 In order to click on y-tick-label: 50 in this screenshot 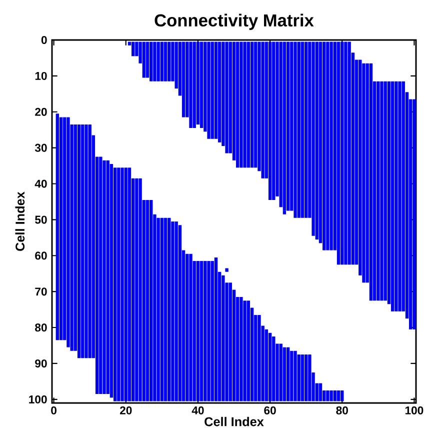, I will do `click(41, 220)`.